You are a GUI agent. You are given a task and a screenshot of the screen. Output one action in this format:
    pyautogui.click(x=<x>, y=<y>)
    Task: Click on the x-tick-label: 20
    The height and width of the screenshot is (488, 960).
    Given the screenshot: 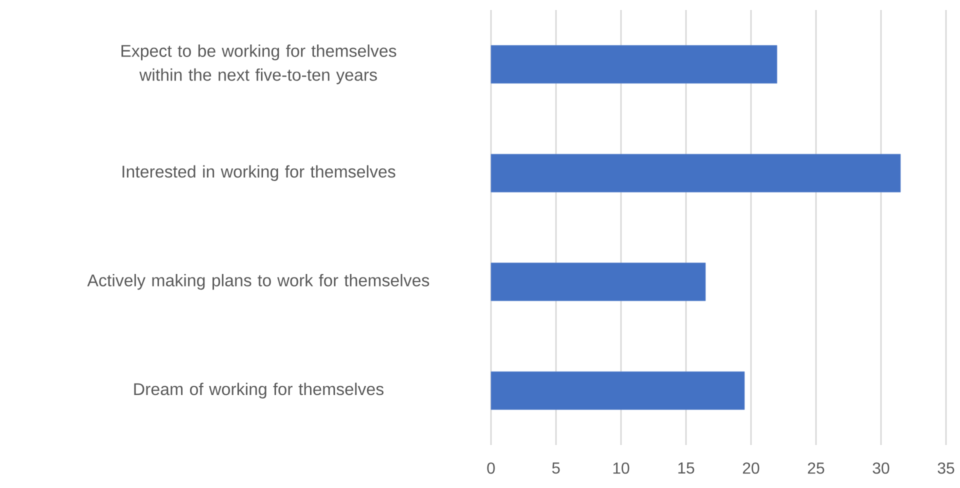 What is the action you would take?
    pyautogui.click(x=751, y=468)
    